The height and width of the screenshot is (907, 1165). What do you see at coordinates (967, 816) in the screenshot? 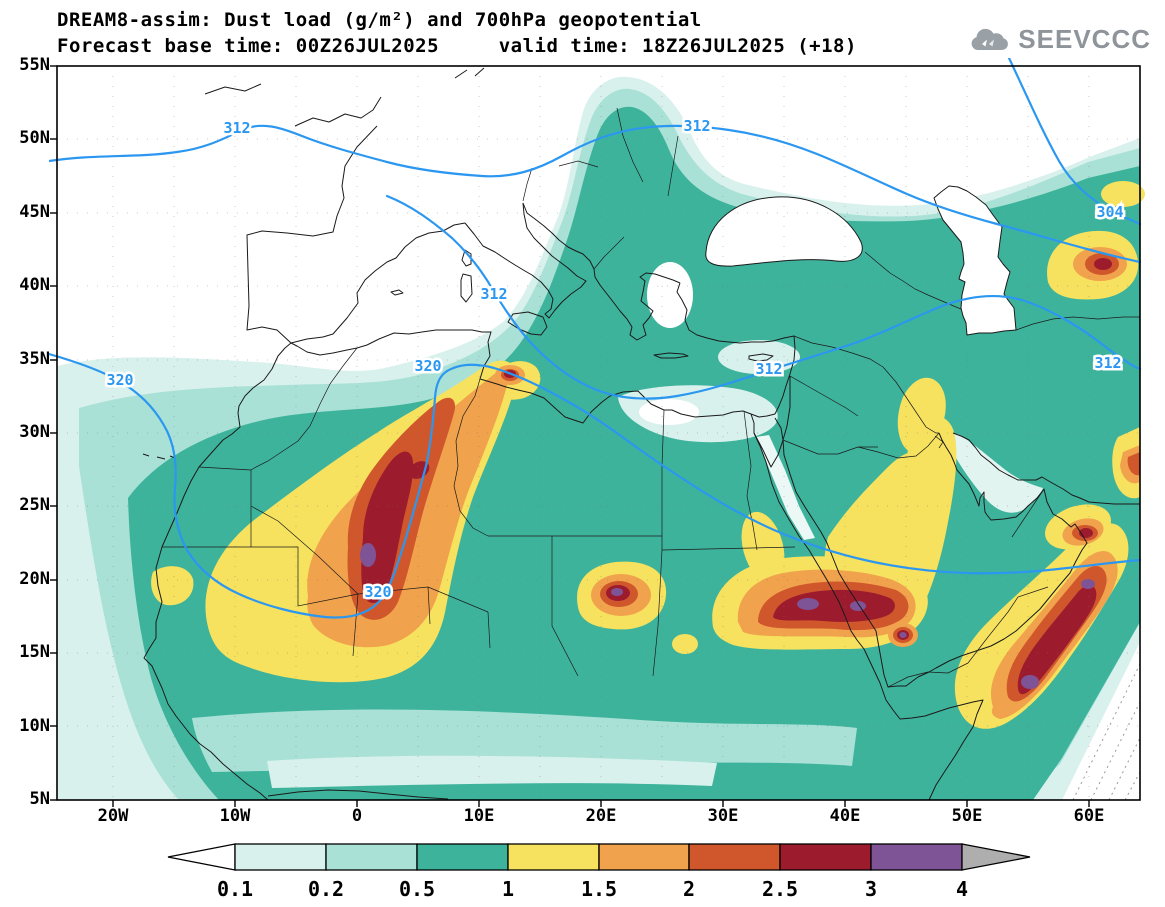
I see `lon-axis-label: 50E` at bounding box center [967, 816].